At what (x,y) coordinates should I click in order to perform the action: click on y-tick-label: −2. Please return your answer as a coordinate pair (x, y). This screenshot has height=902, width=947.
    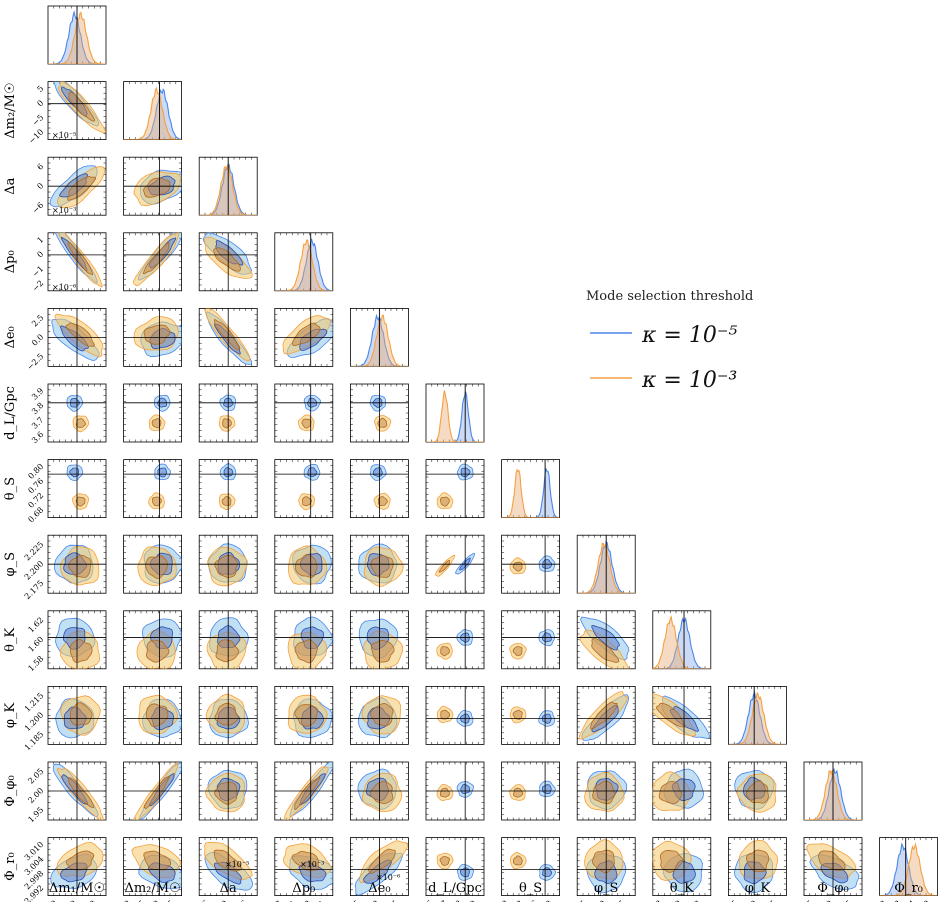
    Looking at the image, I should click on (38, 286).